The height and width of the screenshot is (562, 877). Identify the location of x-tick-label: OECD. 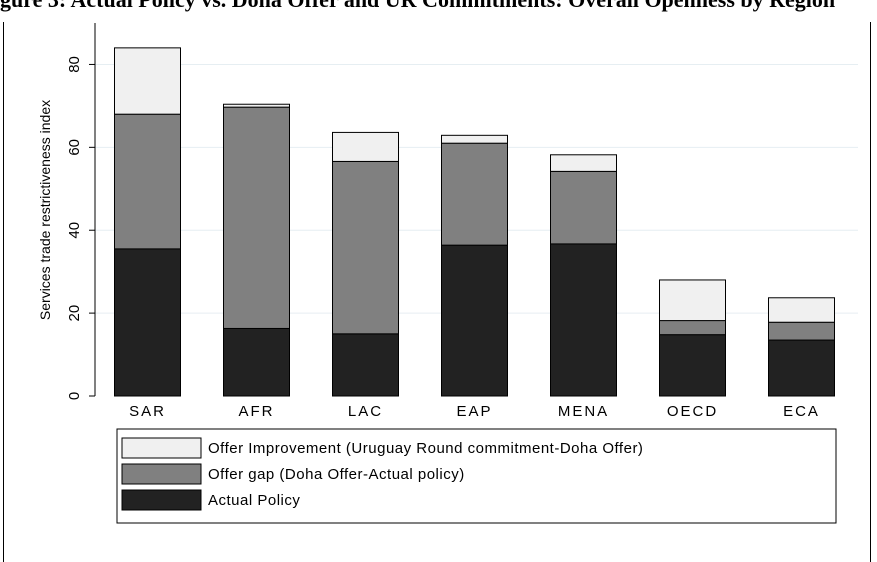
(692, 411).